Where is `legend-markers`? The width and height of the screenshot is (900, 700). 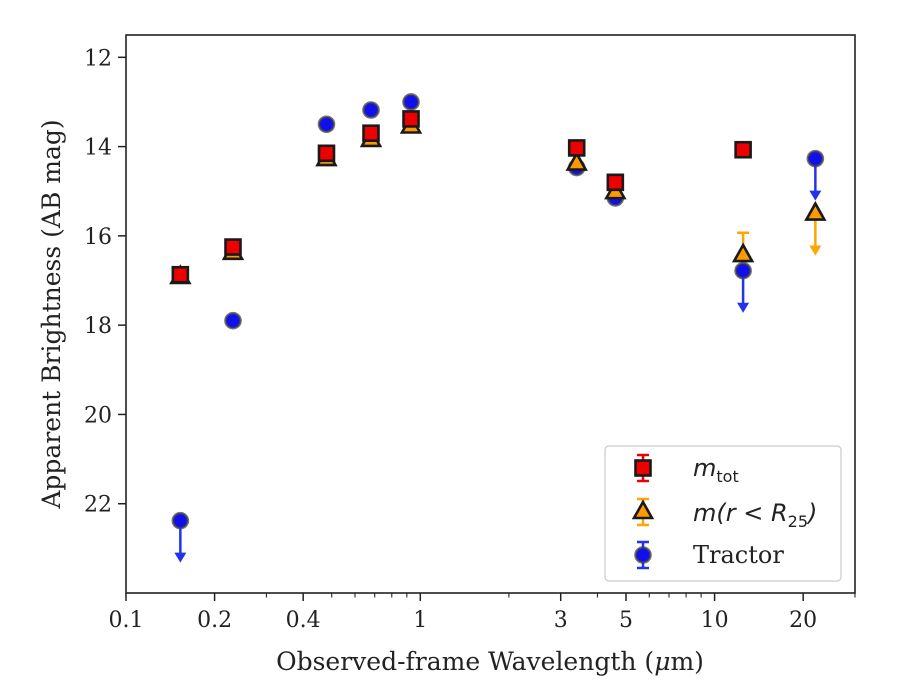 legend-markers is located at coordinates (643, 511).